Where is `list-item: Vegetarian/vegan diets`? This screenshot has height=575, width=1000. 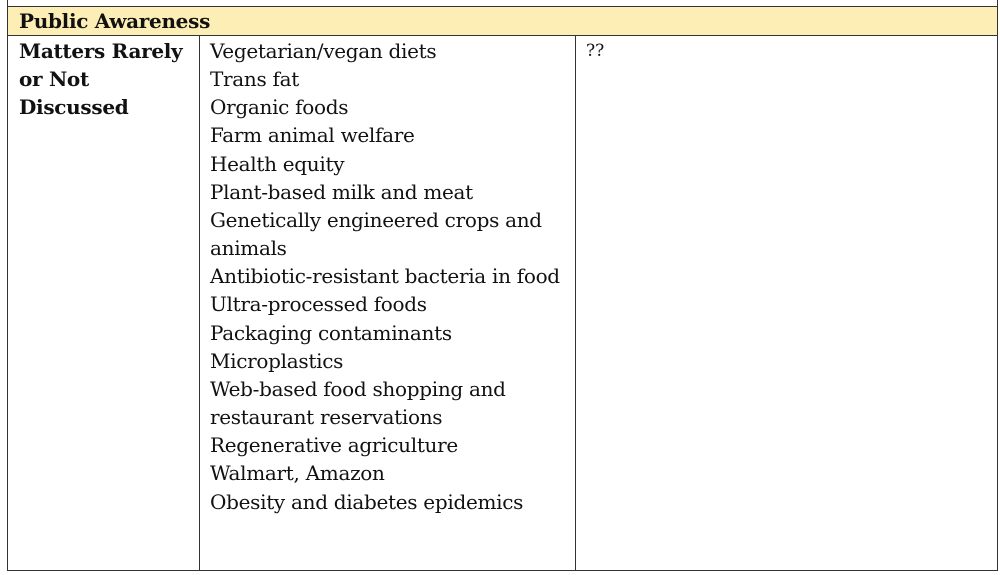 list-item: Vegetarian/vegan diets is located at coordinates (323, 51).